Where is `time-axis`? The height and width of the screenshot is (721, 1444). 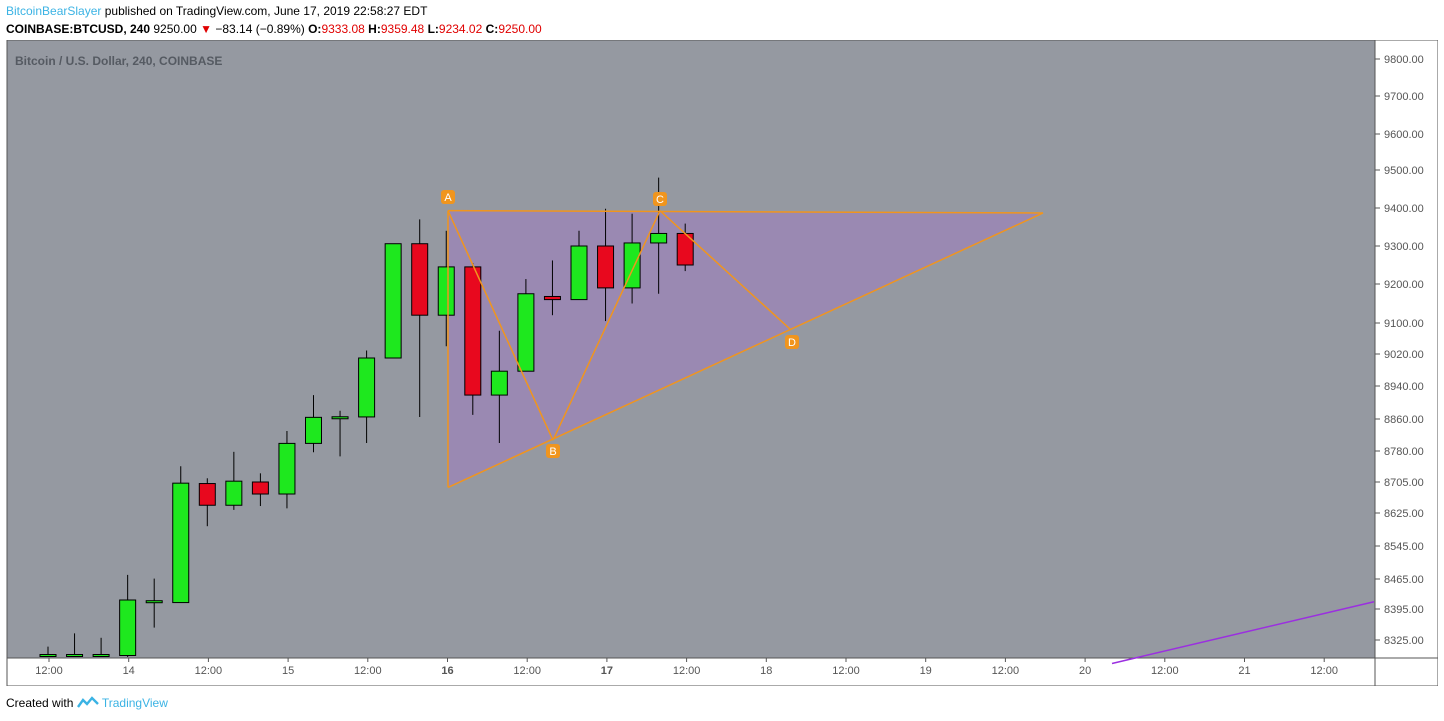 time-axis is located at coordinates (691, 672).